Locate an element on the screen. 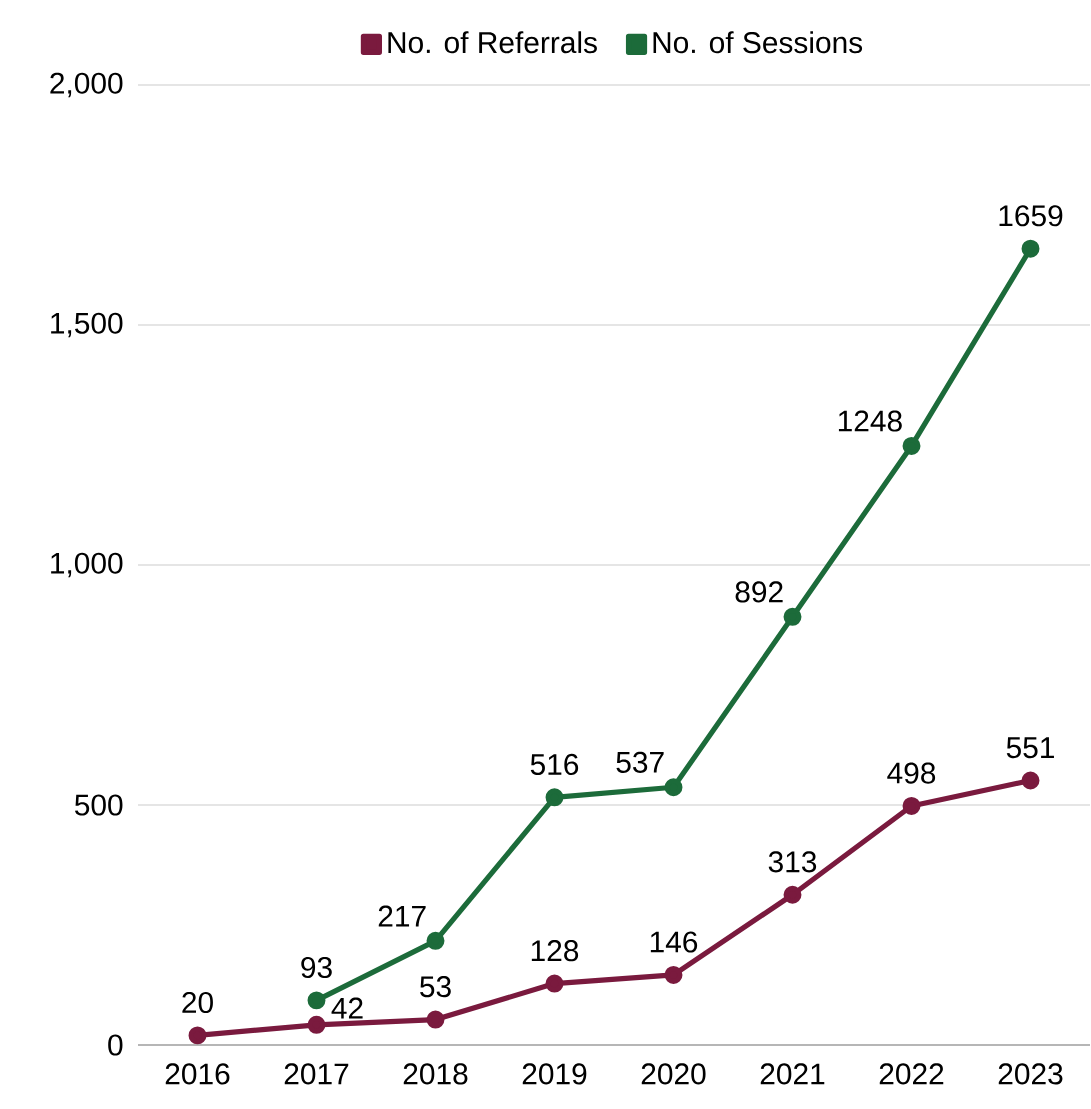 This screenshot has width=1091, height=1109. data-label: 498 is located at coordinates (911, 773).